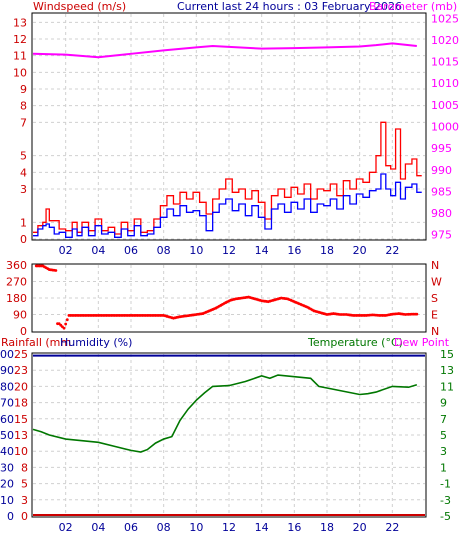 This screenshot has height=542, width=463. Describe the element at coordinates (23, 331) in the screenshot. I see `y-tick-label-direction: 0` at that location.